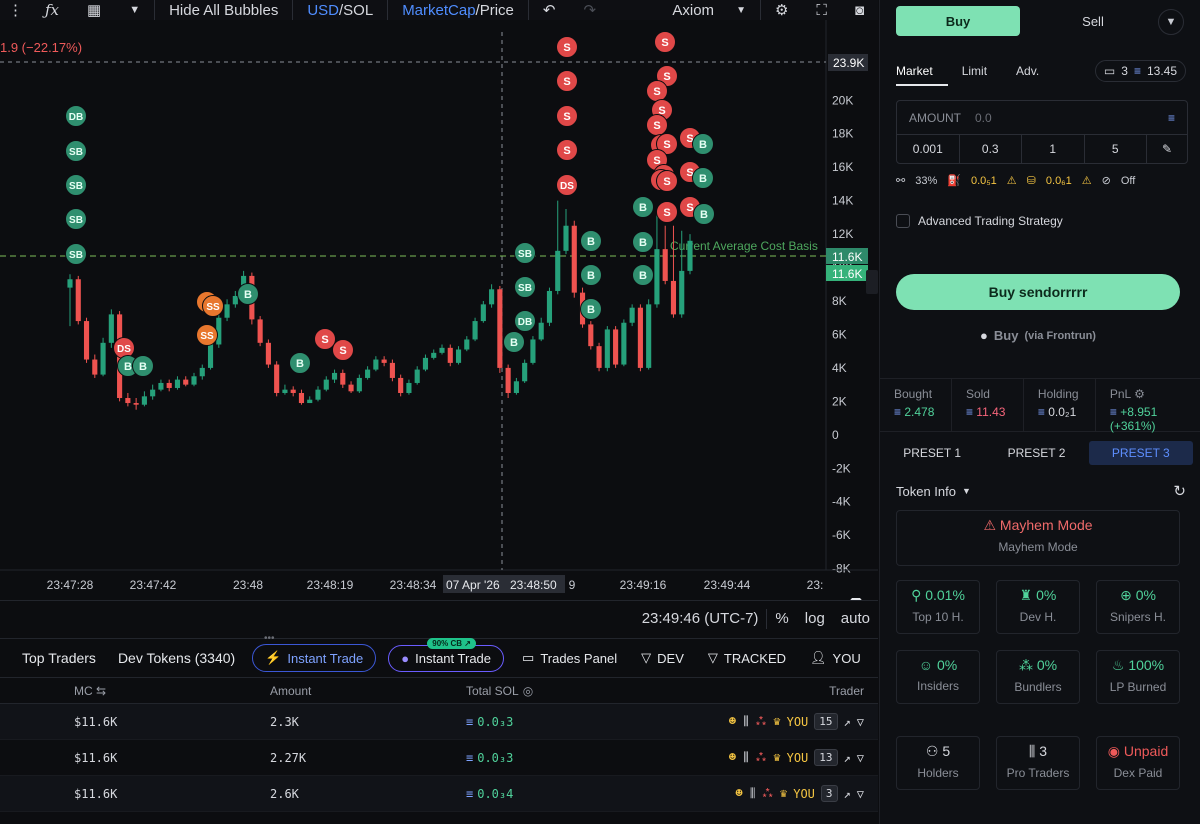 Image resolution: width=1200 pixels, height=824 pixels. What do you see at coordinates (314, 658) in the screenshot?
I see `instant-trade-button: ⚡ Instant Trade` at bounding box center [314, 658].